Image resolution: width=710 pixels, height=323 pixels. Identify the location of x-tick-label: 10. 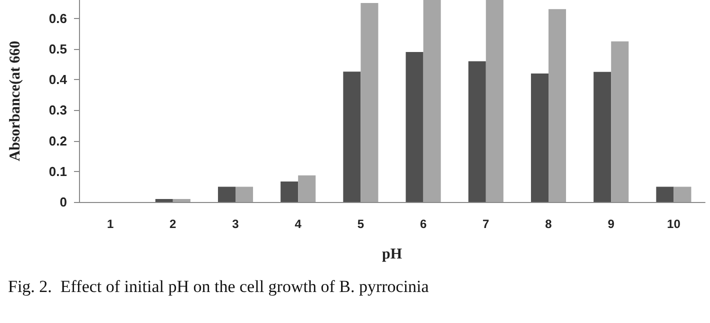
(674, 224).